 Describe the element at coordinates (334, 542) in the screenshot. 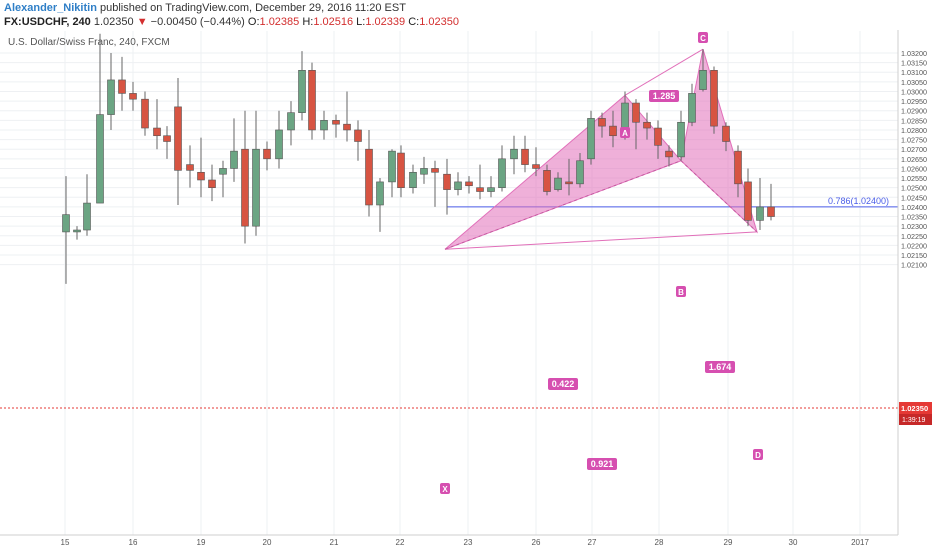

I see `time-tick-label: 21` at that location.